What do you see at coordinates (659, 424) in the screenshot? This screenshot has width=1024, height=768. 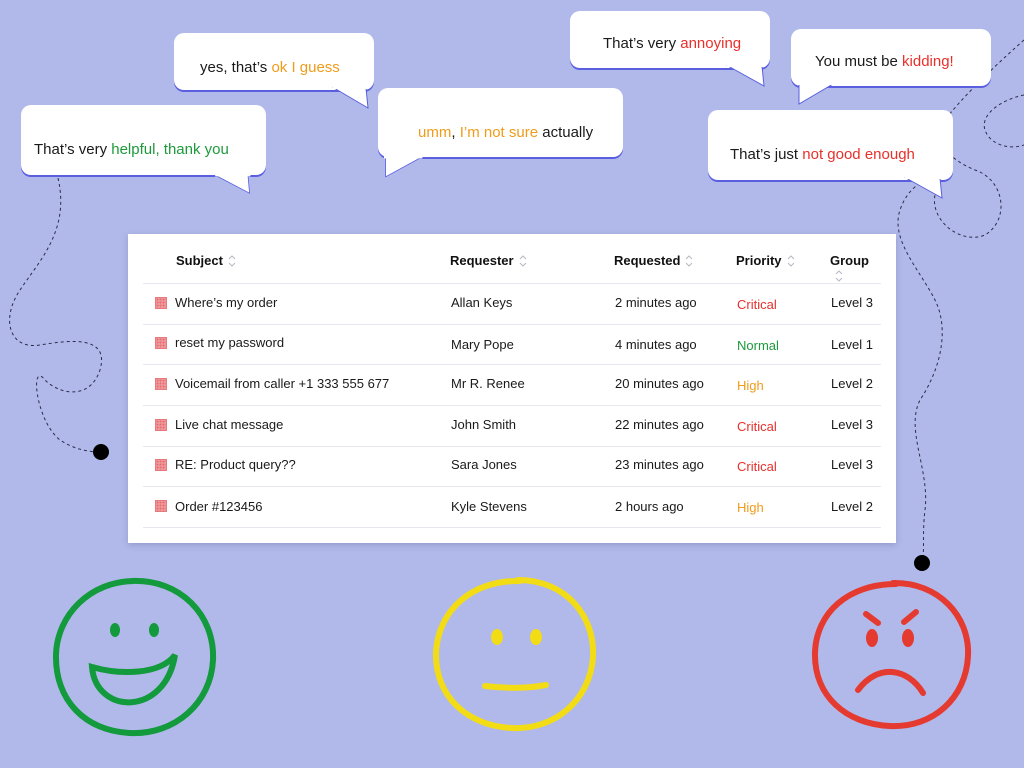 I see `cell-requested: 22 minutes ago` at bounding box center [659, 424].